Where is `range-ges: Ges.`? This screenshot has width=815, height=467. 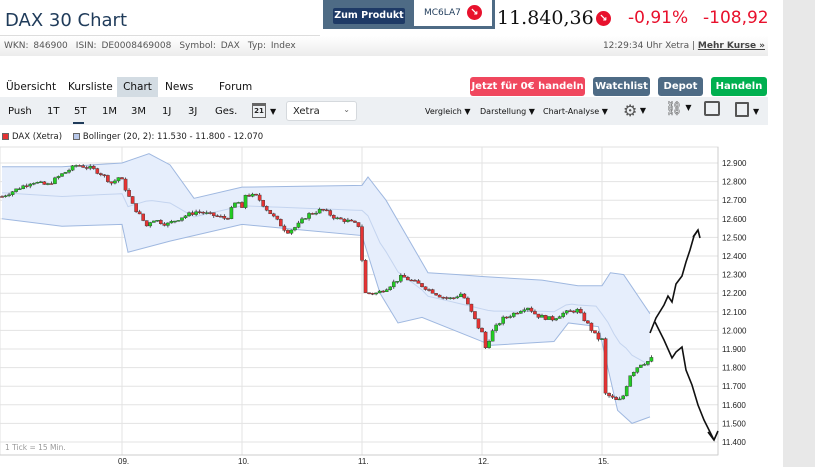
range-ges: Ges. is located at coordinates (226, 111).